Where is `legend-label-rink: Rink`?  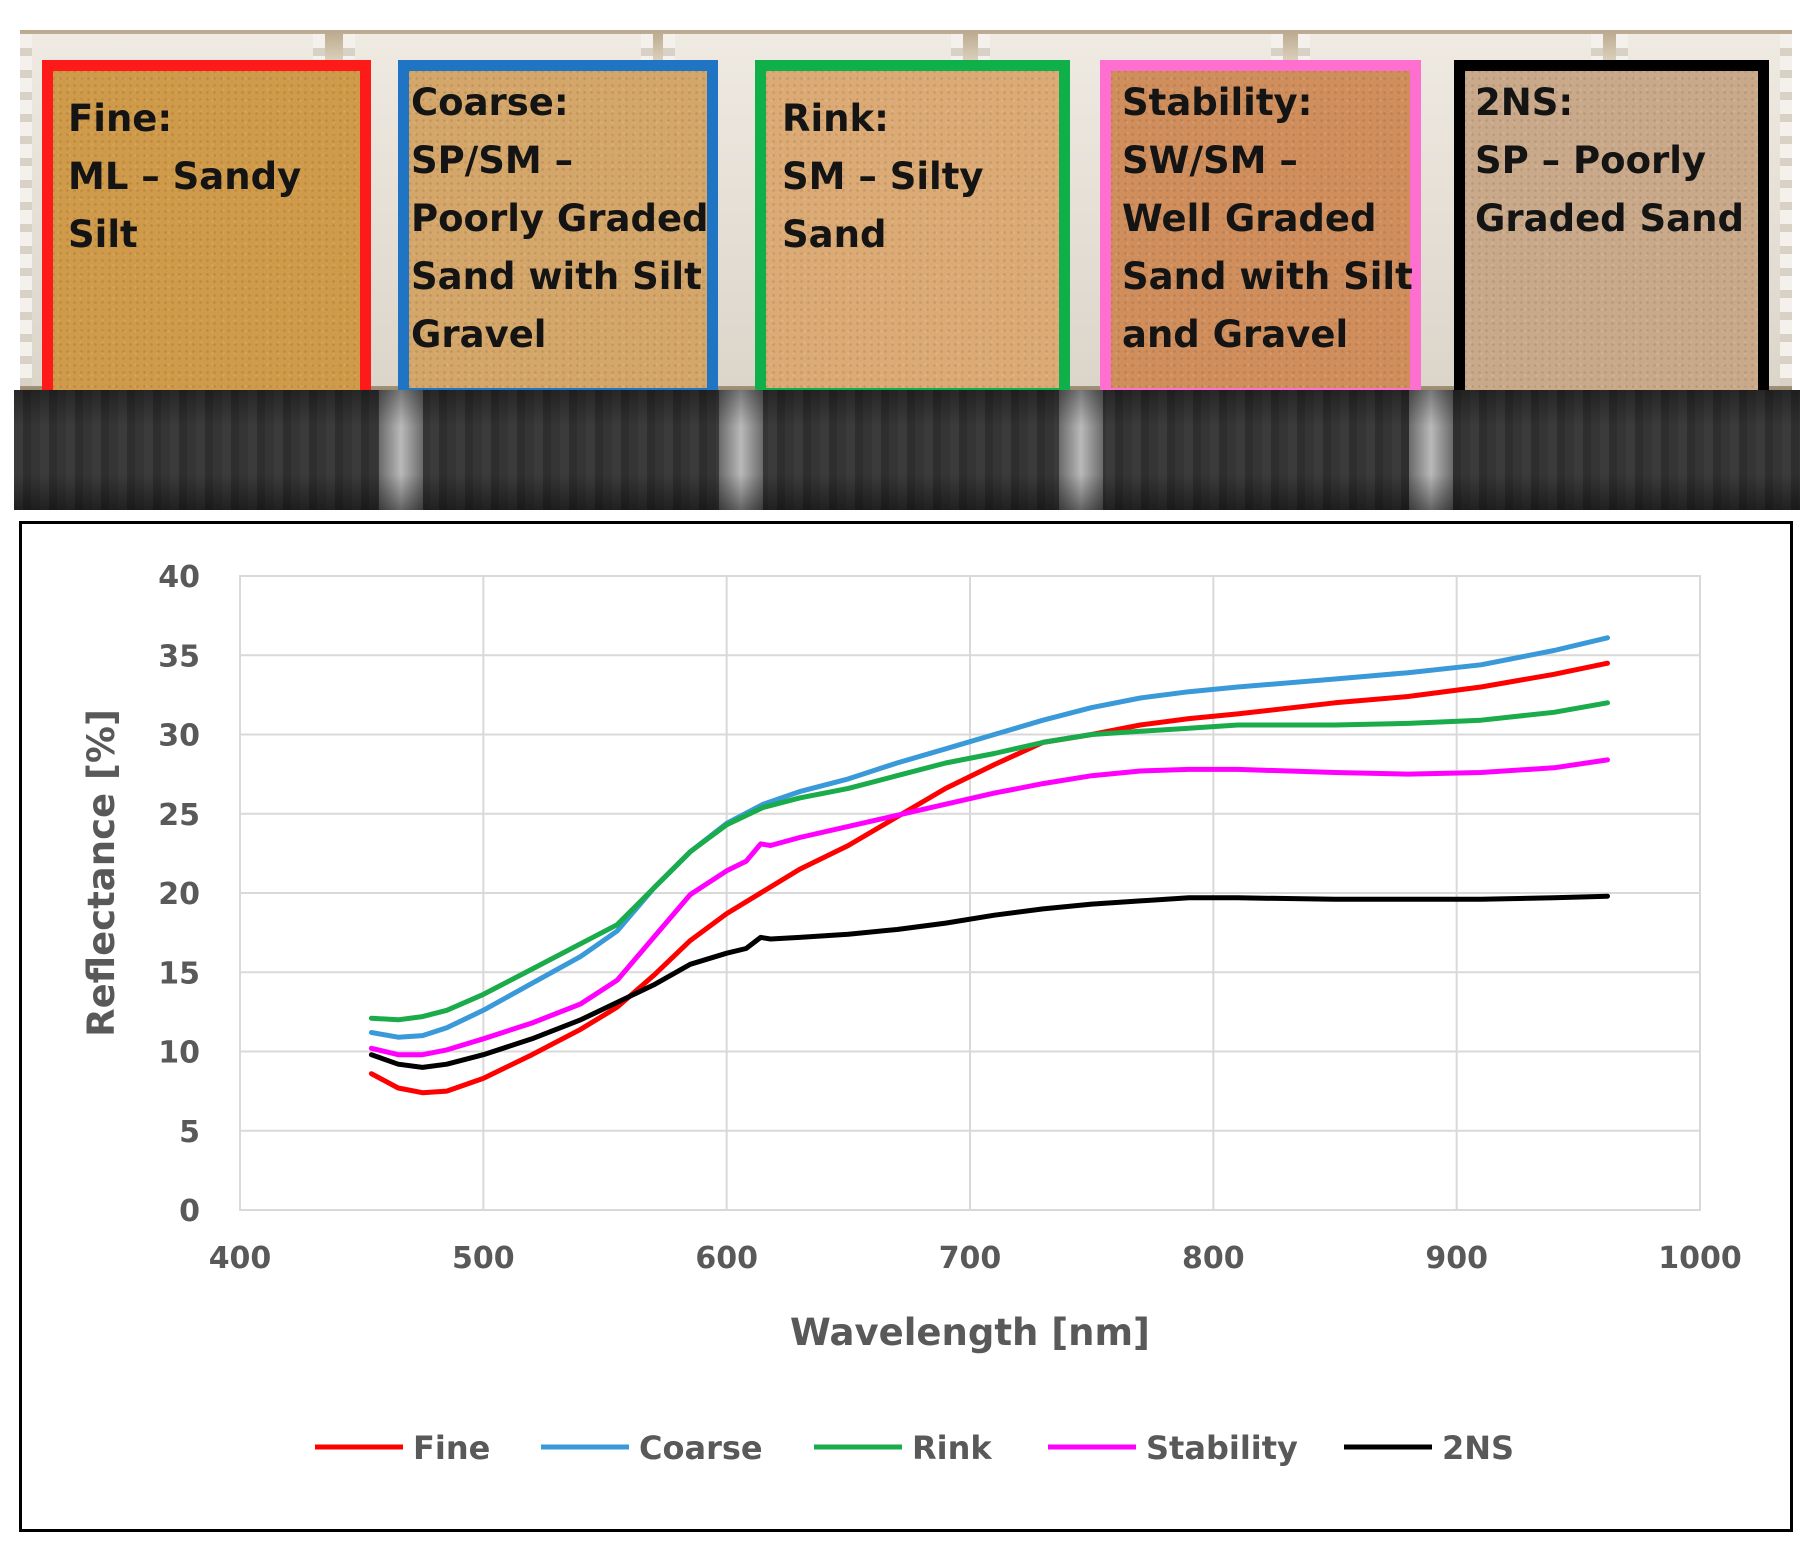 legend-label-rink: Rink is located at coordinates (952, 1448).